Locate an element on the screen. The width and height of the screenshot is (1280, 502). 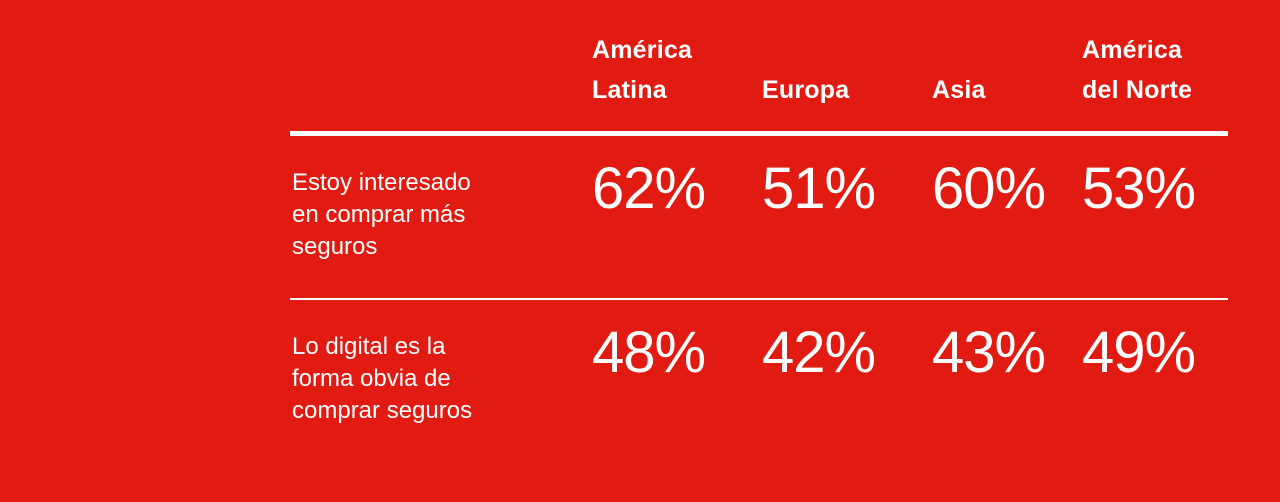
value-cell-america-del-norte: 53% is located at coordinates (1139, 188).